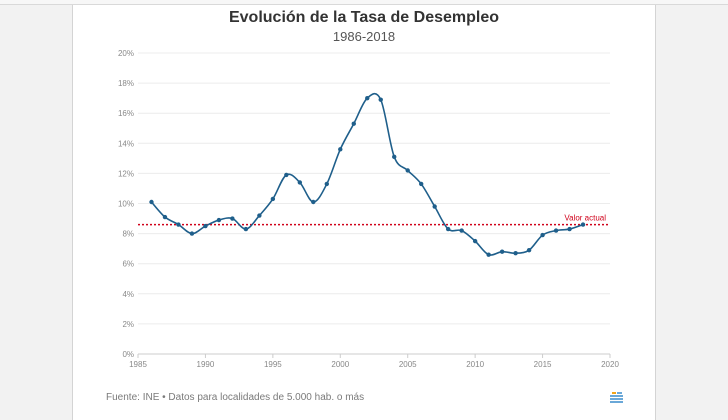 The image size is (728, 420). I want to click on y-tick-label: 6%, so click(128, 264).